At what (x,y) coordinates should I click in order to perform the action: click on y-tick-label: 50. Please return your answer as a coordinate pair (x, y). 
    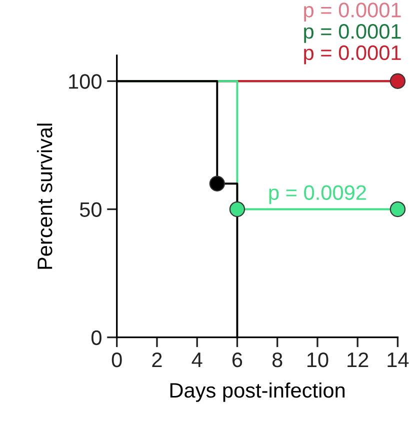
    Looking at the image, I should click on (91, 209).